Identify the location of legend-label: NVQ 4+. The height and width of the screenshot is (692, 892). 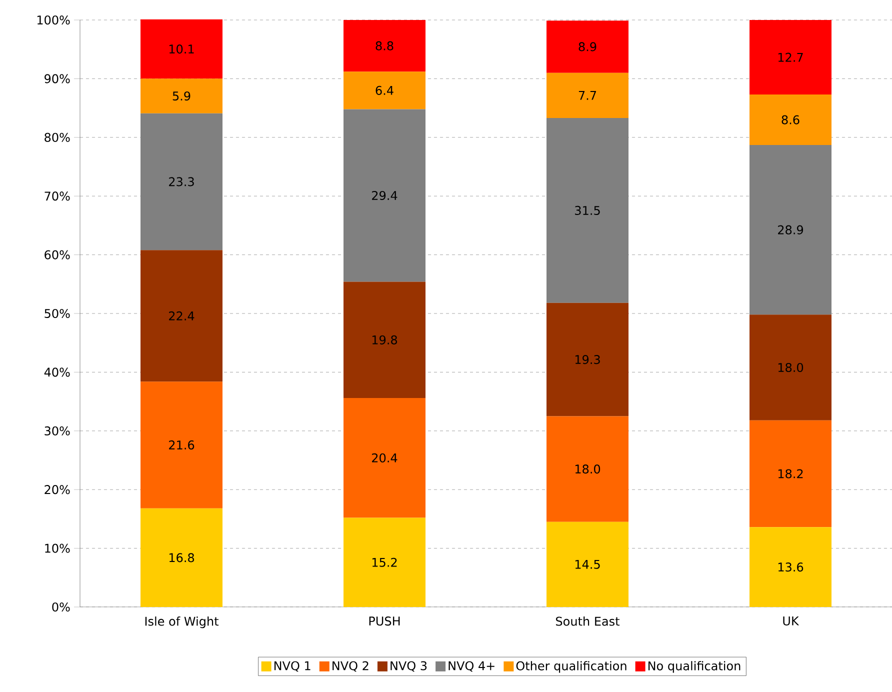
(471, 666).